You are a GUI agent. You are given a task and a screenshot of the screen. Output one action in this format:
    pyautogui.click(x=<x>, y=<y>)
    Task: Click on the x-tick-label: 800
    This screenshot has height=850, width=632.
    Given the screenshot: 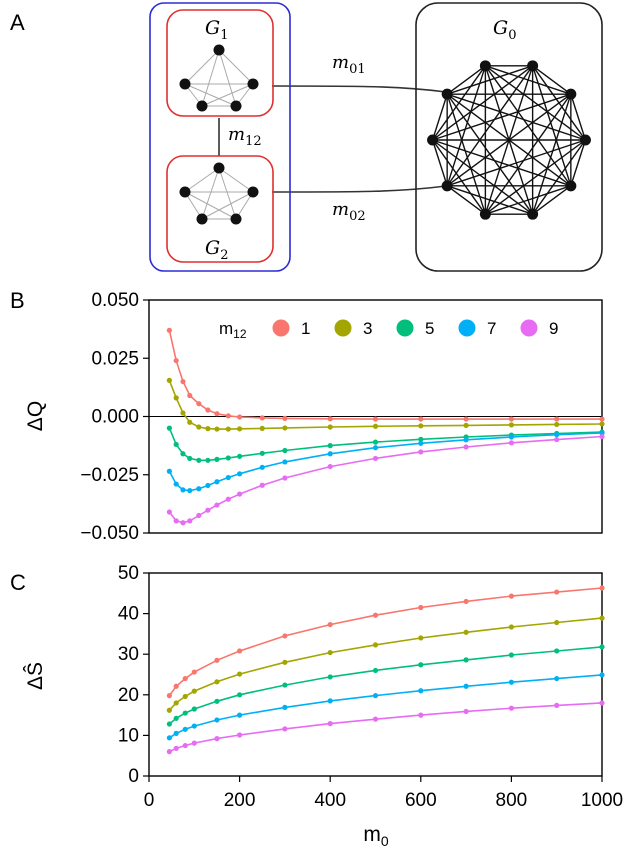 What is the action you would take?
    pyautogui.click(x=512, y=800)
    